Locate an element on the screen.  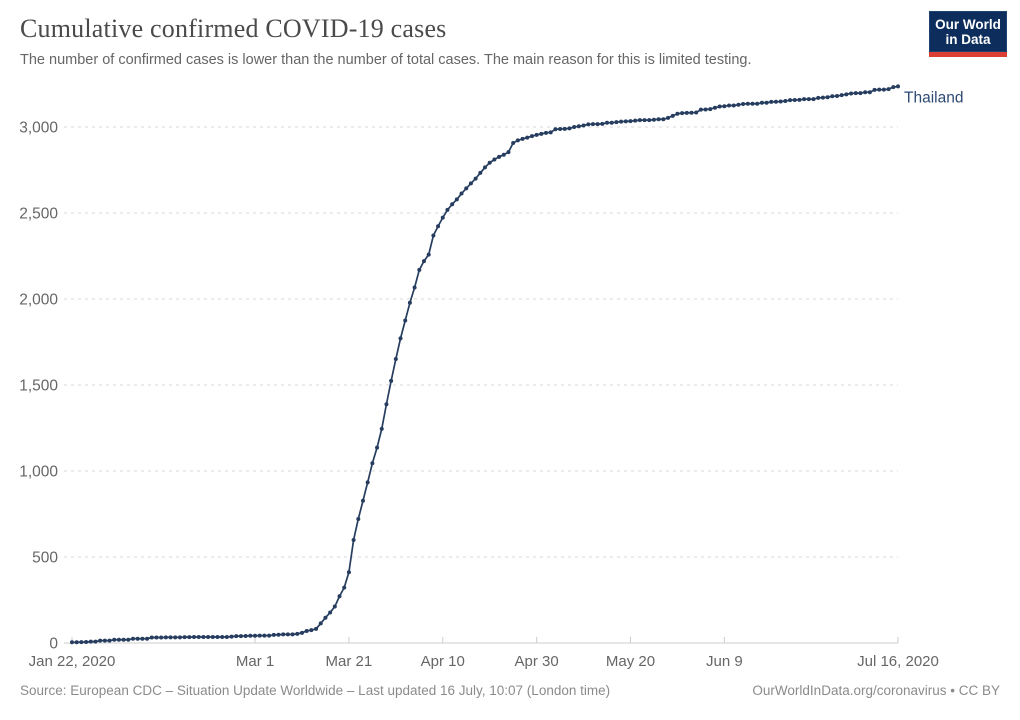
x-tick-label: Apr 30 is located at coordinates (537, 661).